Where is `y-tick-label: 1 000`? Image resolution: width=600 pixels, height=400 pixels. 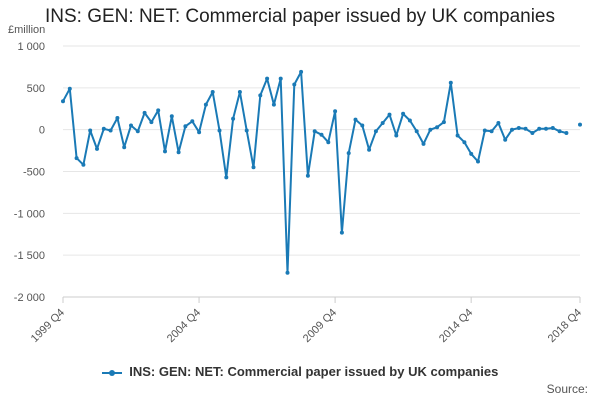 y-tick-label: 1 000 is located at coordinates (31, 47).